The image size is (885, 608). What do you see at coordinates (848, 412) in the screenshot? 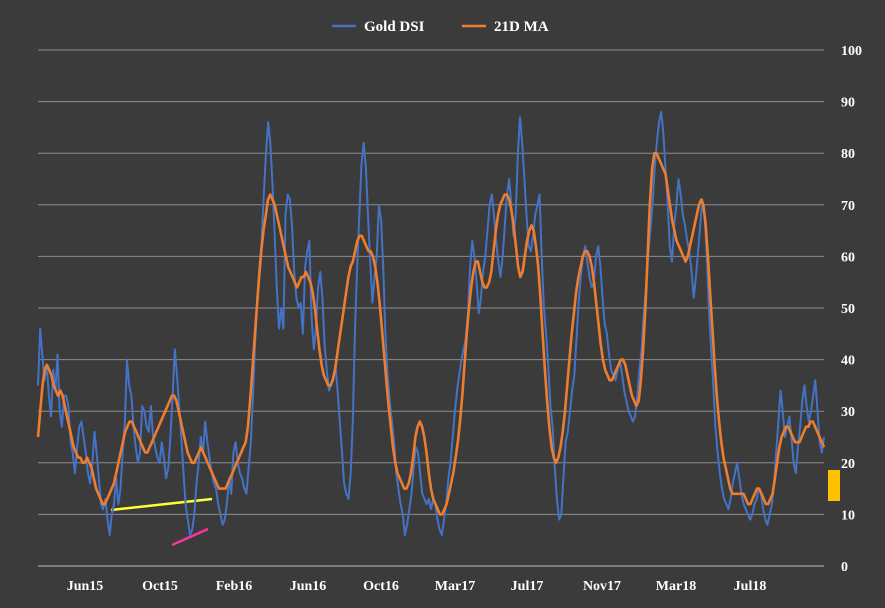
I see `y-tick-label: 30` at bounding box center [848, 412].